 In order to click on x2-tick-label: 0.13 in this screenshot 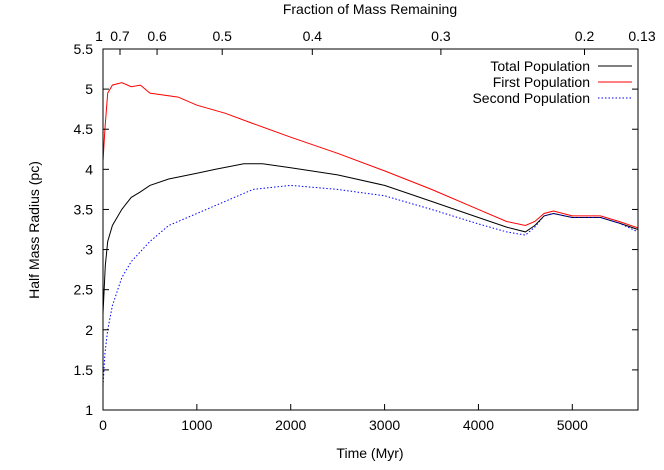, I will do `click(641, 36)`.